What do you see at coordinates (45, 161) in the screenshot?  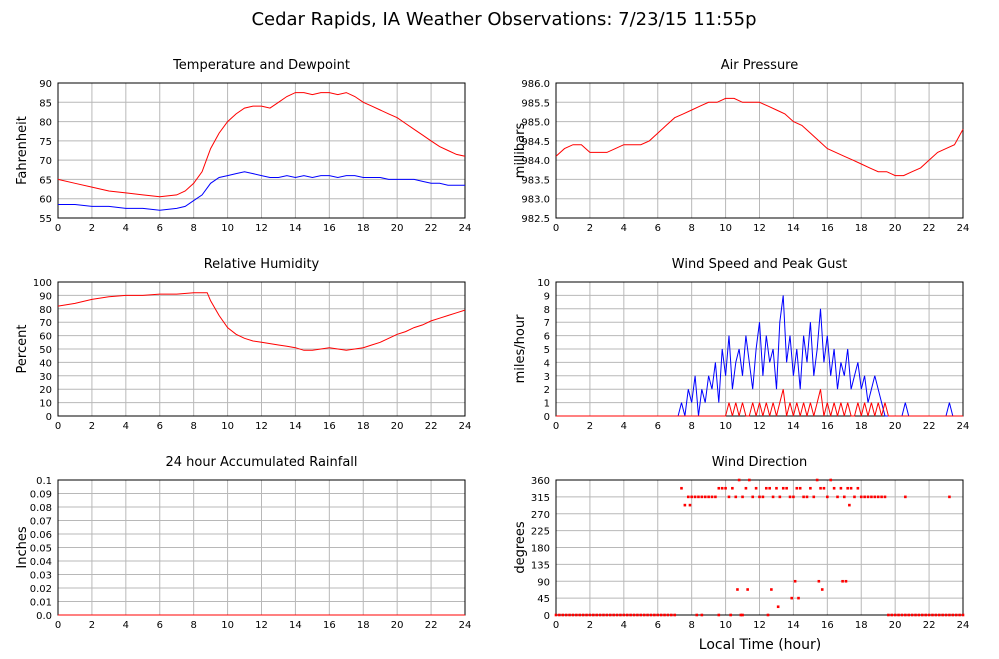 I see `temp-y-tick: 70` at bounding box center [45, 161].